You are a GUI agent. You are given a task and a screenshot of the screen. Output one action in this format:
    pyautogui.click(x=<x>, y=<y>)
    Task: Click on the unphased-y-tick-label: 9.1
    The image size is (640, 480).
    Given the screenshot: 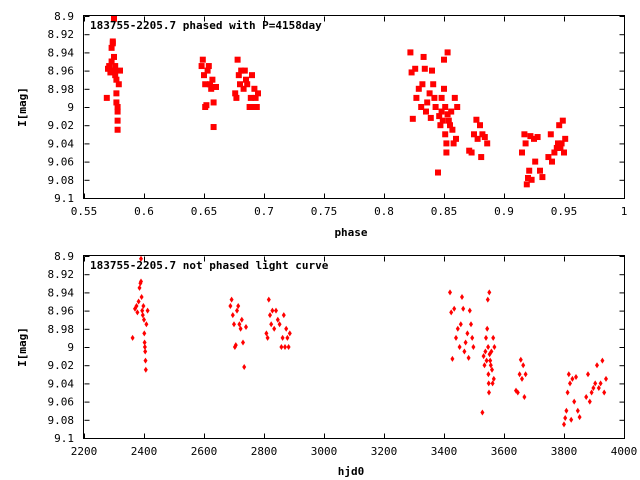 What is the action you would take?
    pyautogui.click(x=64, y=438)
    